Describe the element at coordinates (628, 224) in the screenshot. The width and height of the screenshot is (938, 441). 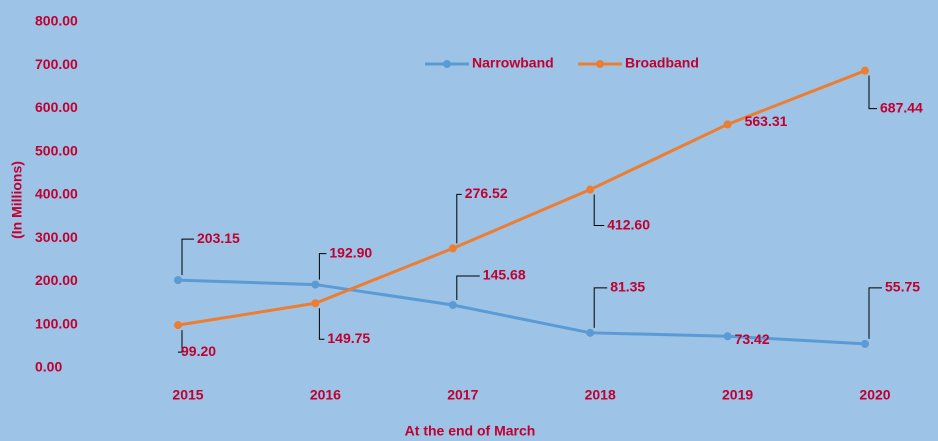
I see `data-label: 412.60` at that location.